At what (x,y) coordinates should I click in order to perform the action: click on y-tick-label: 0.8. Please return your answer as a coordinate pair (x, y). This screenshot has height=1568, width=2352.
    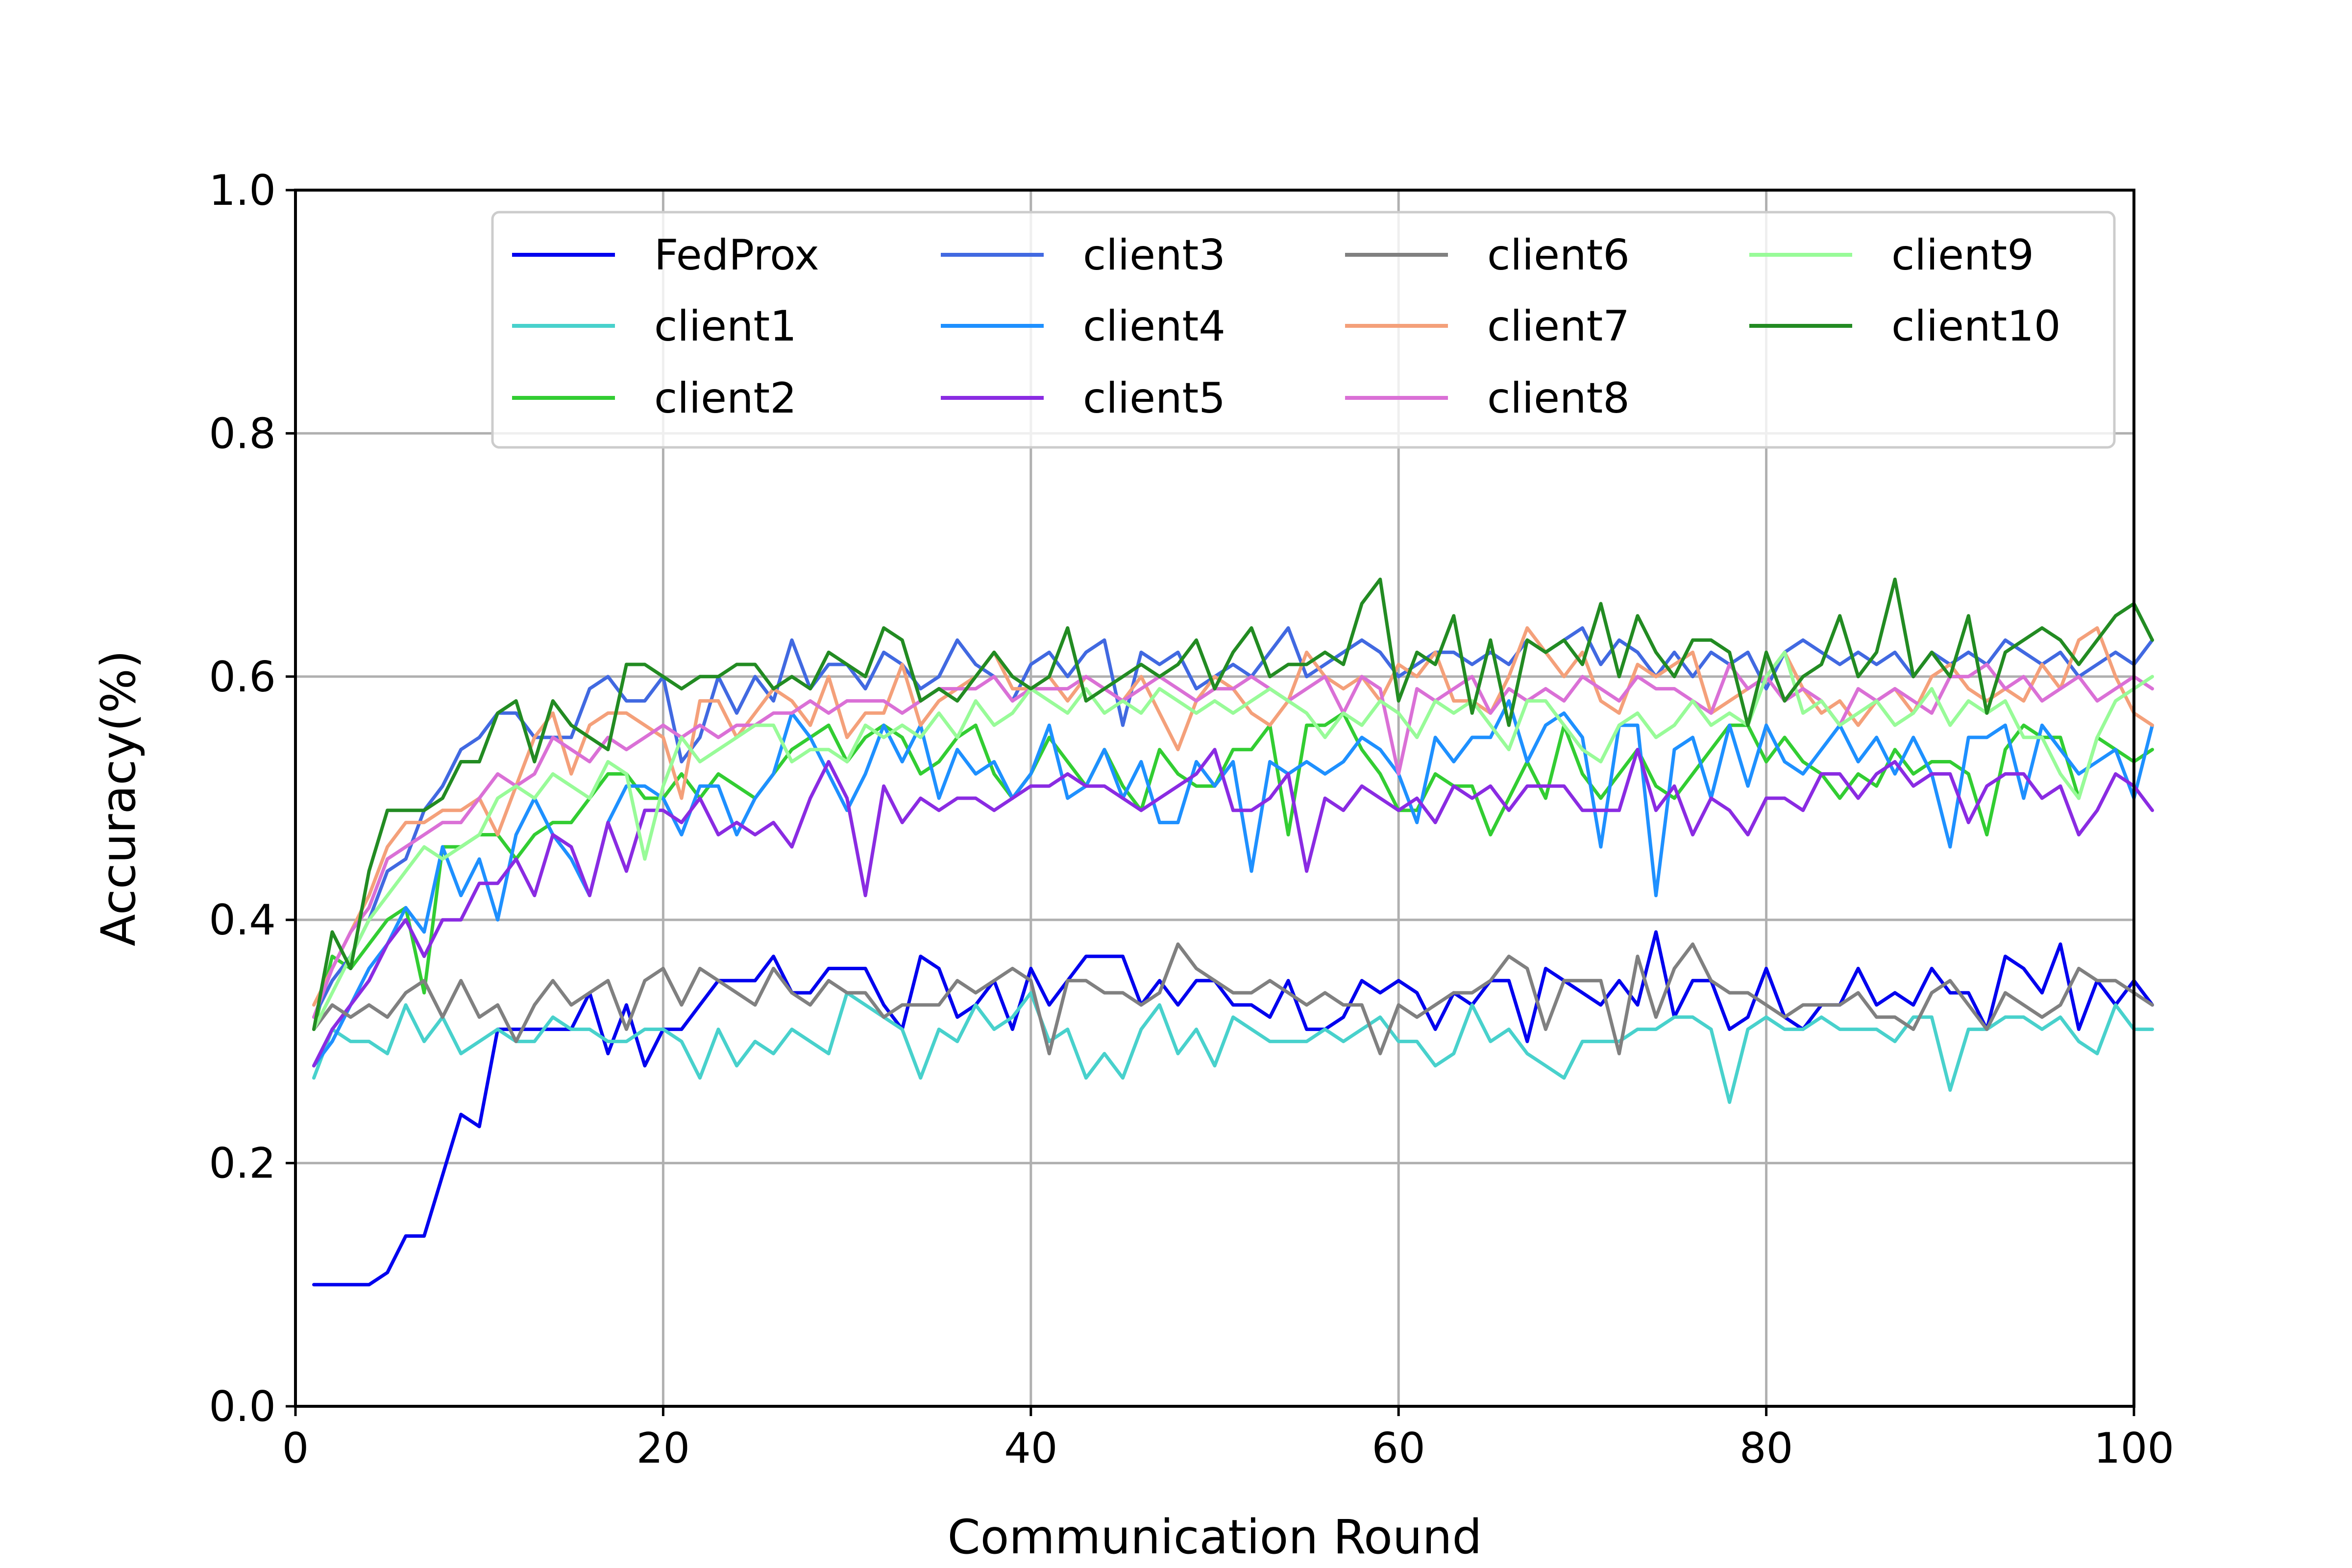
    Looking at the image, I should click on (242, 433).